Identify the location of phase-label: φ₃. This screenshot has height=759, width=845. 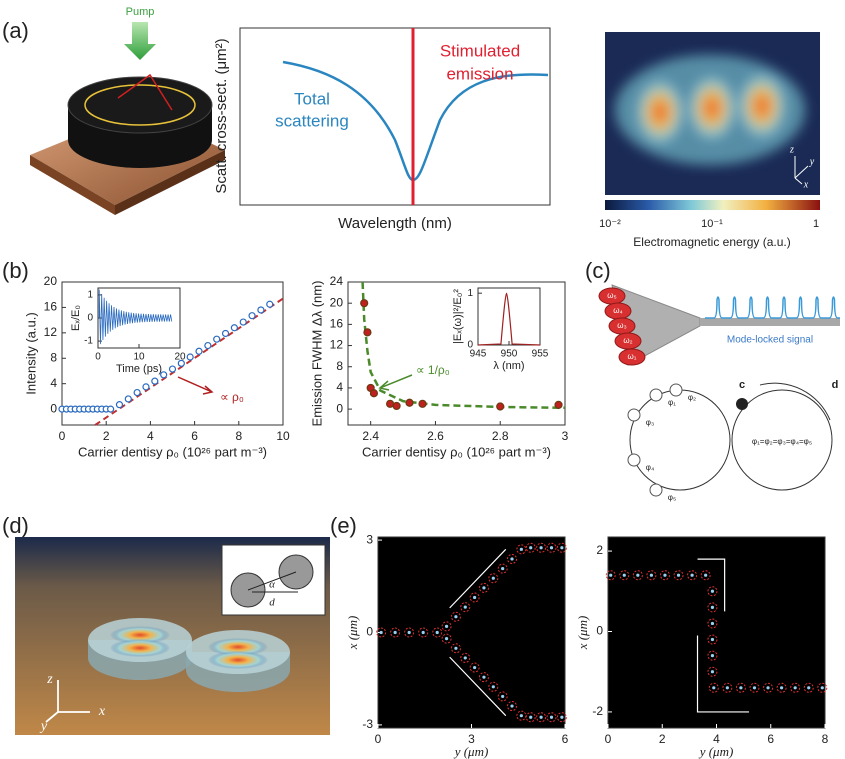
(650, 422).